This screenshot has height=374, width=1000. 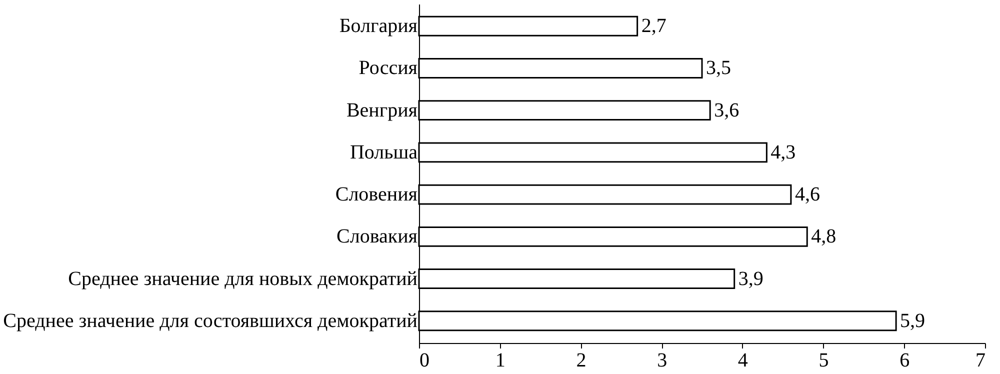 I want to click on data-label: 2,7, so click(x=653, y=26).